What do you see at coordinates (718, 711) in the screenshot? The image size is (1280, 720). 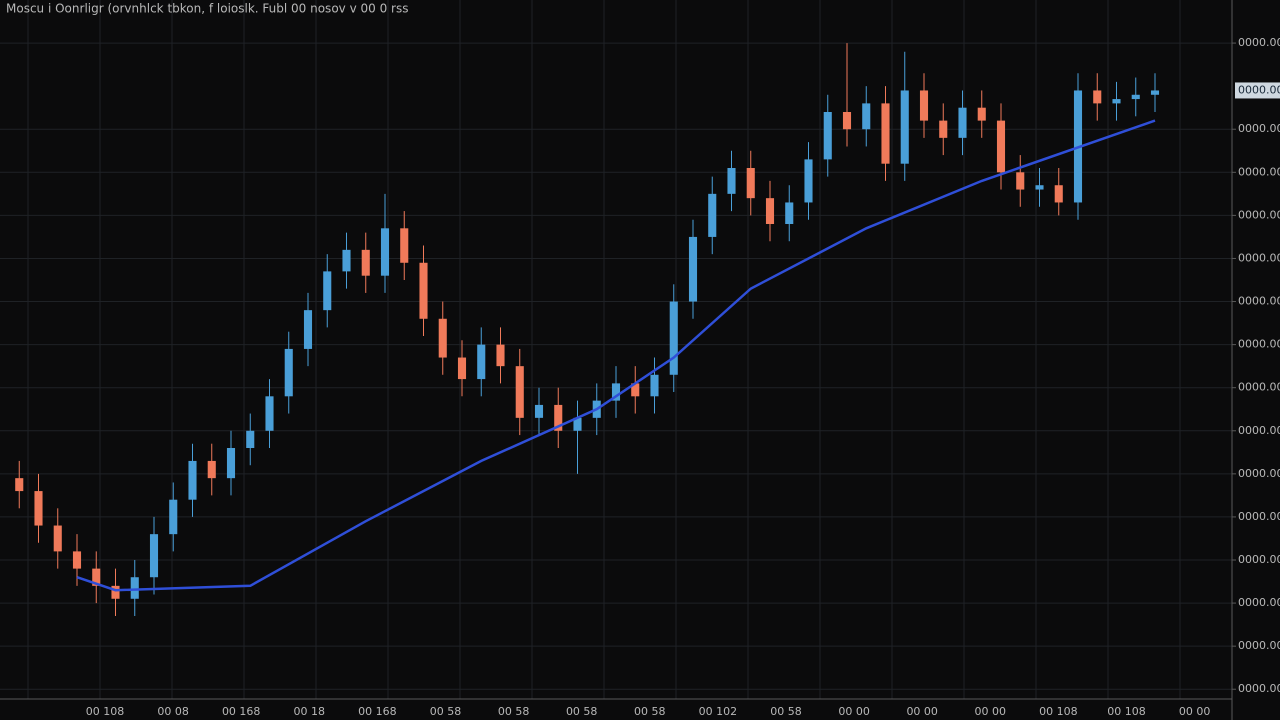 I see `x-tick-label: 00 102` at bounding box center [718, 711].